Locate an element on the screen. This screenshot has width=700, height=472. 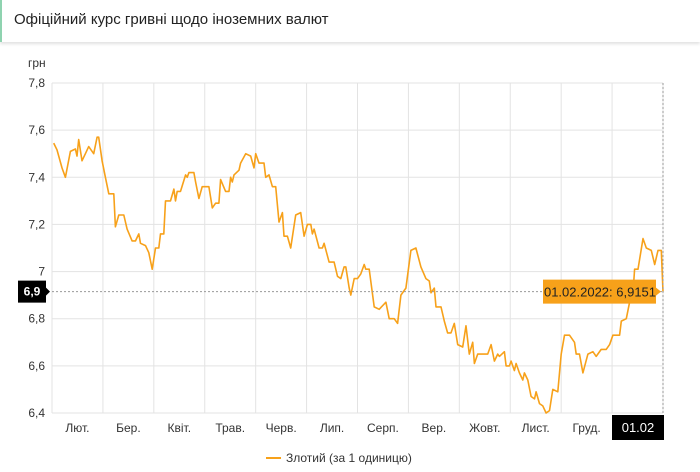
y-tick-label: 7,4 is located at coordinates (36, 177).